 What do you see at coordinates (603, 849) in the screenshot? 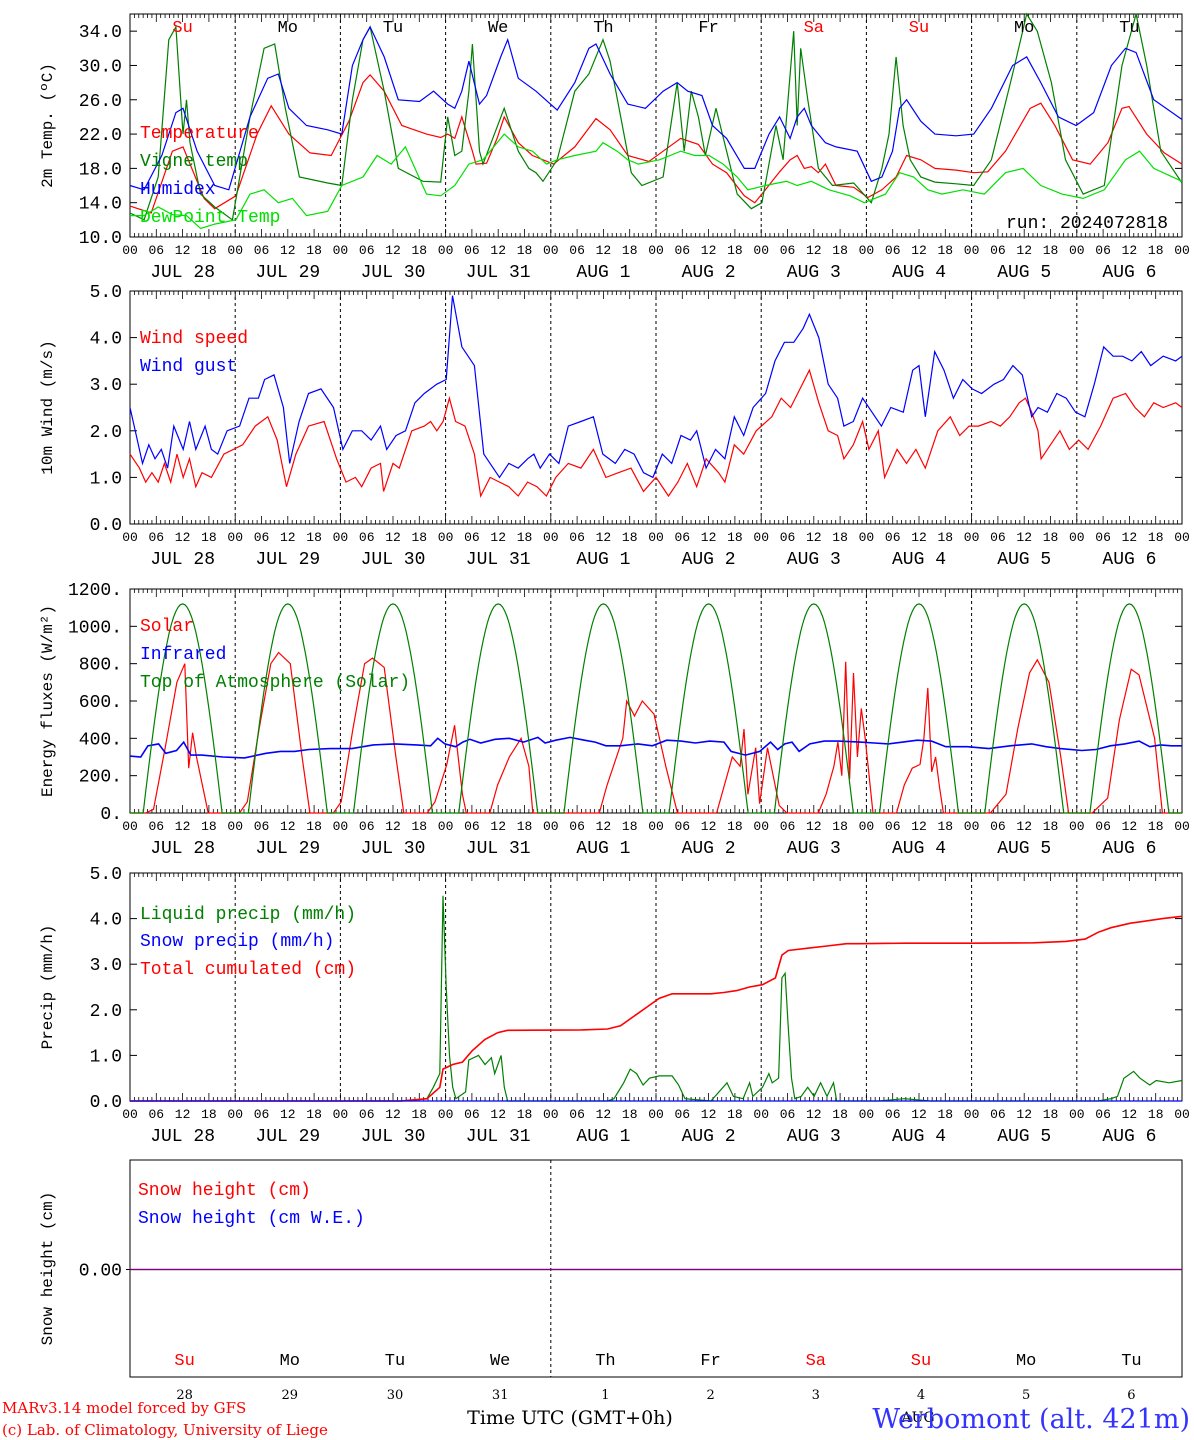
I see `date-label: AUG 1` at bounding box center [603, 849].